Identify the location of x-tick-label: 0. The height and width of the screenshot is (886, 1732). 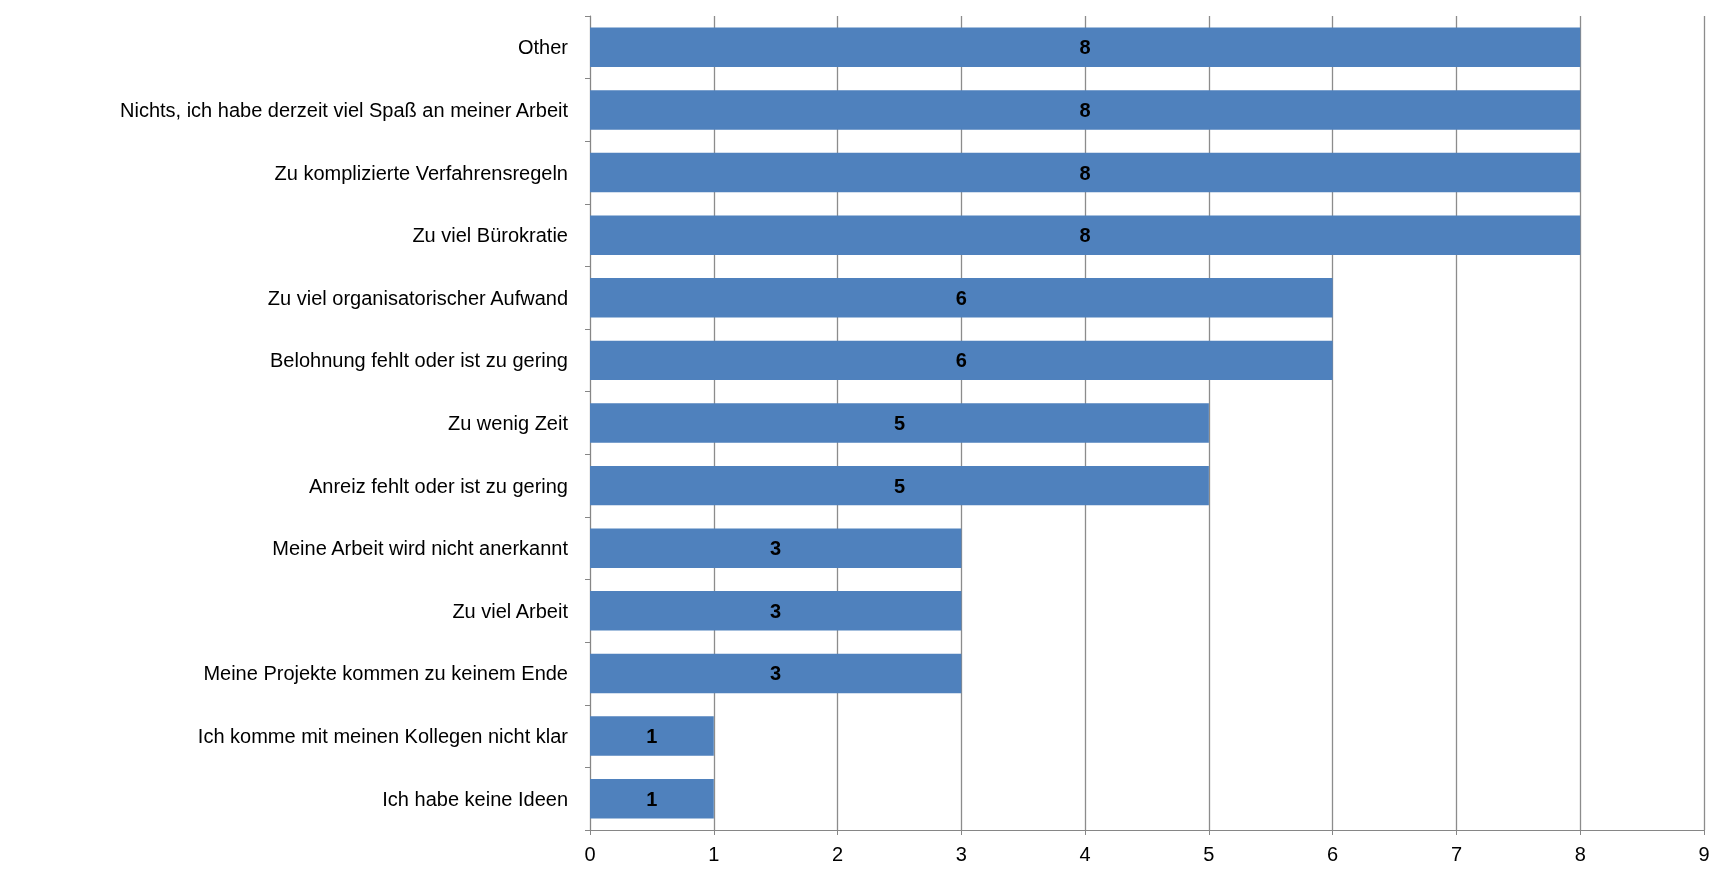
(590, 854).